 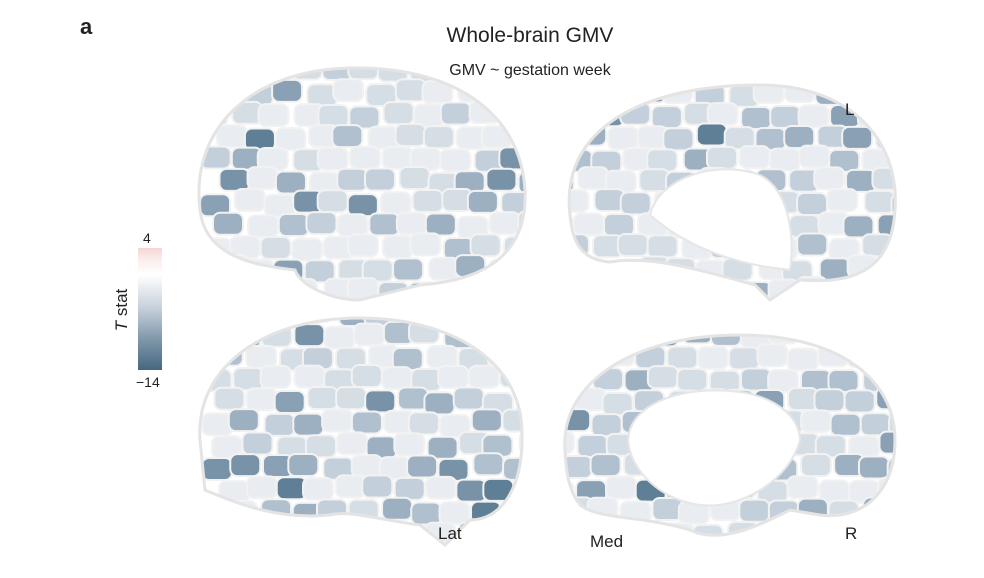 I want to click on label-medial: Med, so click(x=607, y=541).